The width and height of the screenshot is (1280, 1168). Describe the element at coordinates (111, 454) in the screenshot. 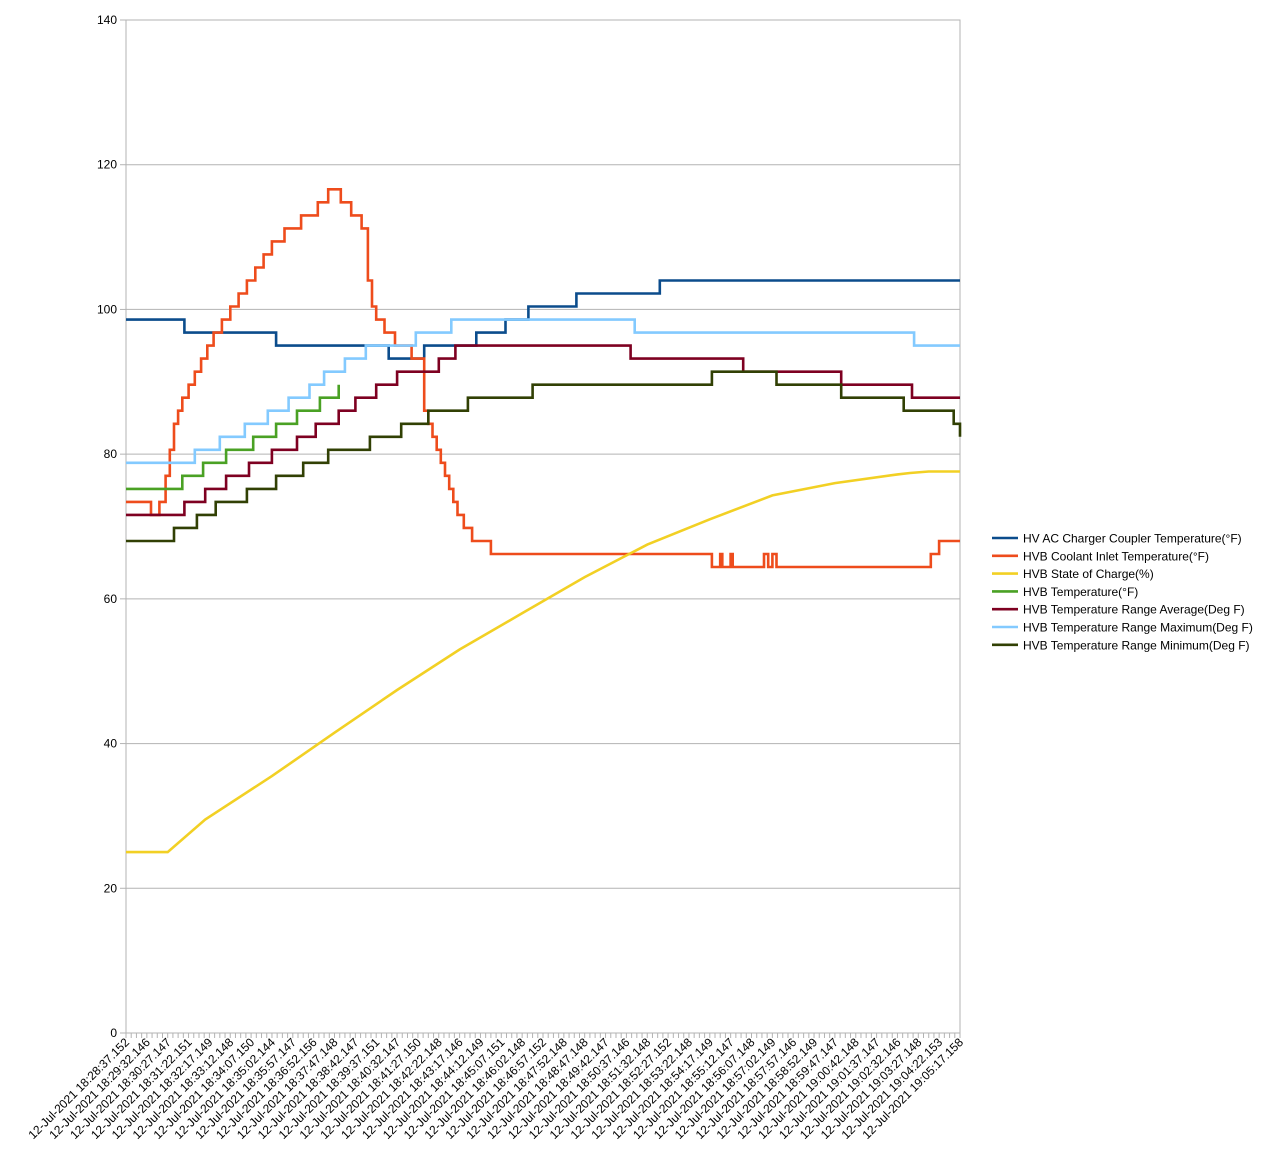

I see `y-tick-label-80: 80` at that location.